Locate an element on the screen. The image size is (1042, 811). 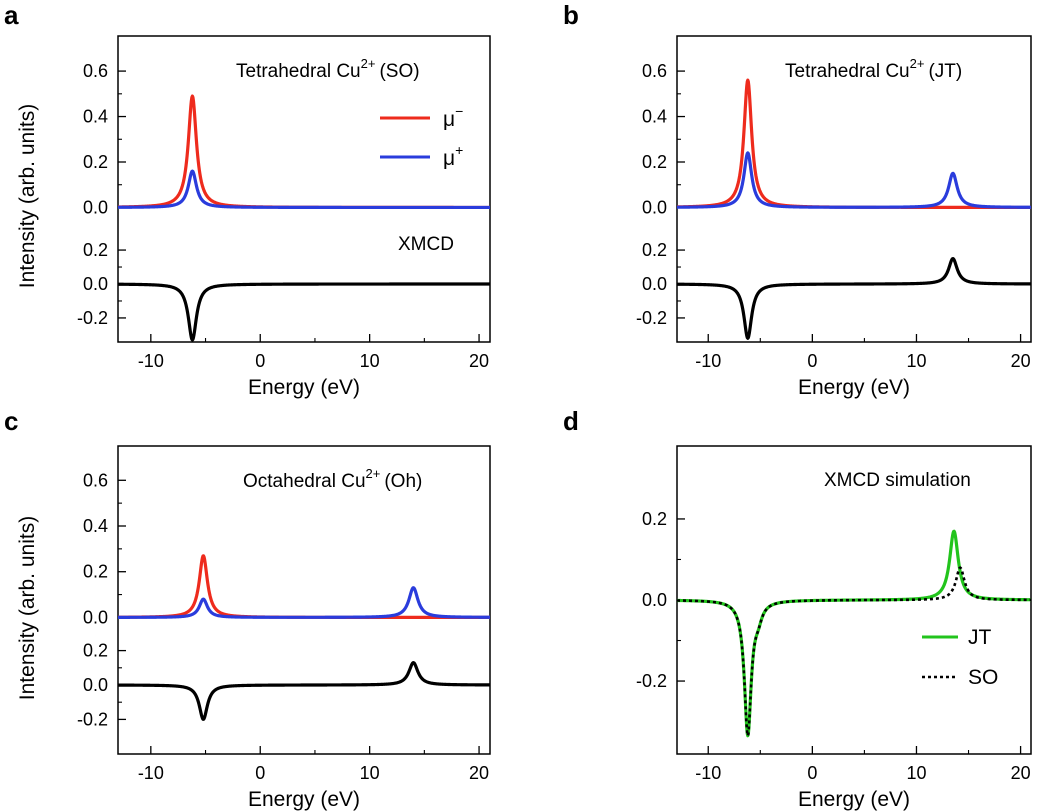
panel-label-d: d is located at coordinates (571, 421).